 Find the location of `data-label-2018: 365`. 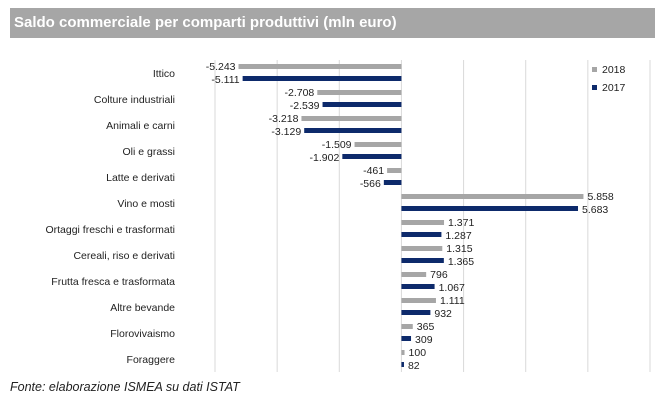

data-label-2018: 365 is located at coordinates (426, 327).